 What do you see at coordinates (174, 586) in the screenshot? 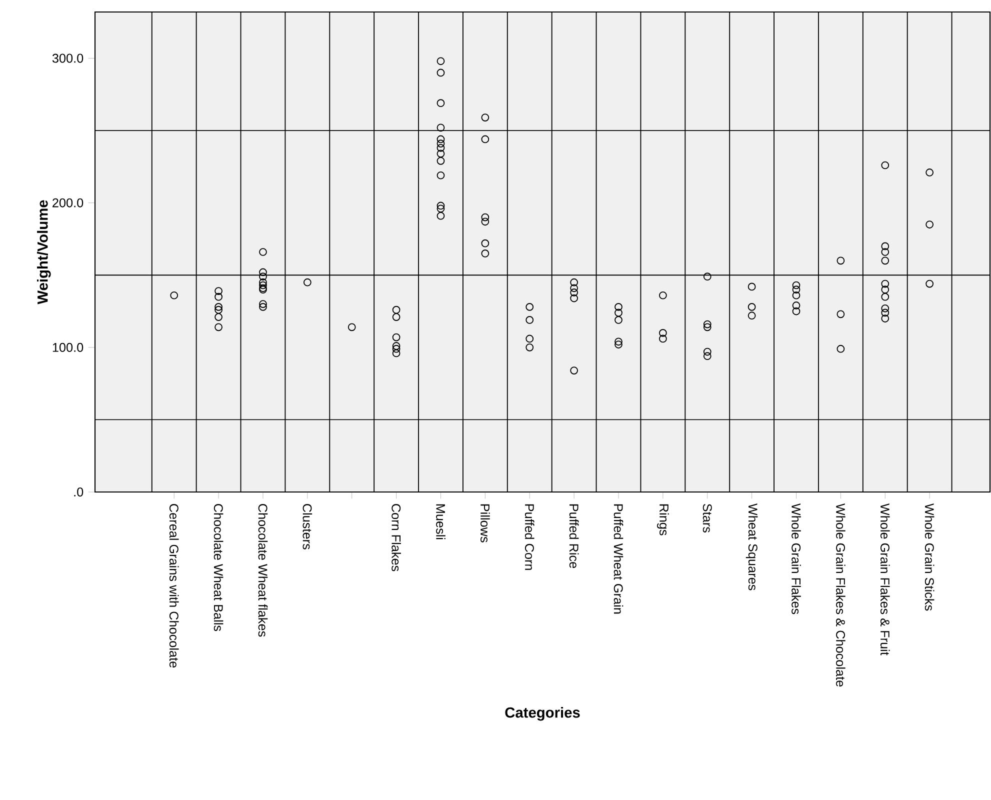
I see `x-tick-label: Cereal Grains with Chocolate` at bounding box center [174, 586].